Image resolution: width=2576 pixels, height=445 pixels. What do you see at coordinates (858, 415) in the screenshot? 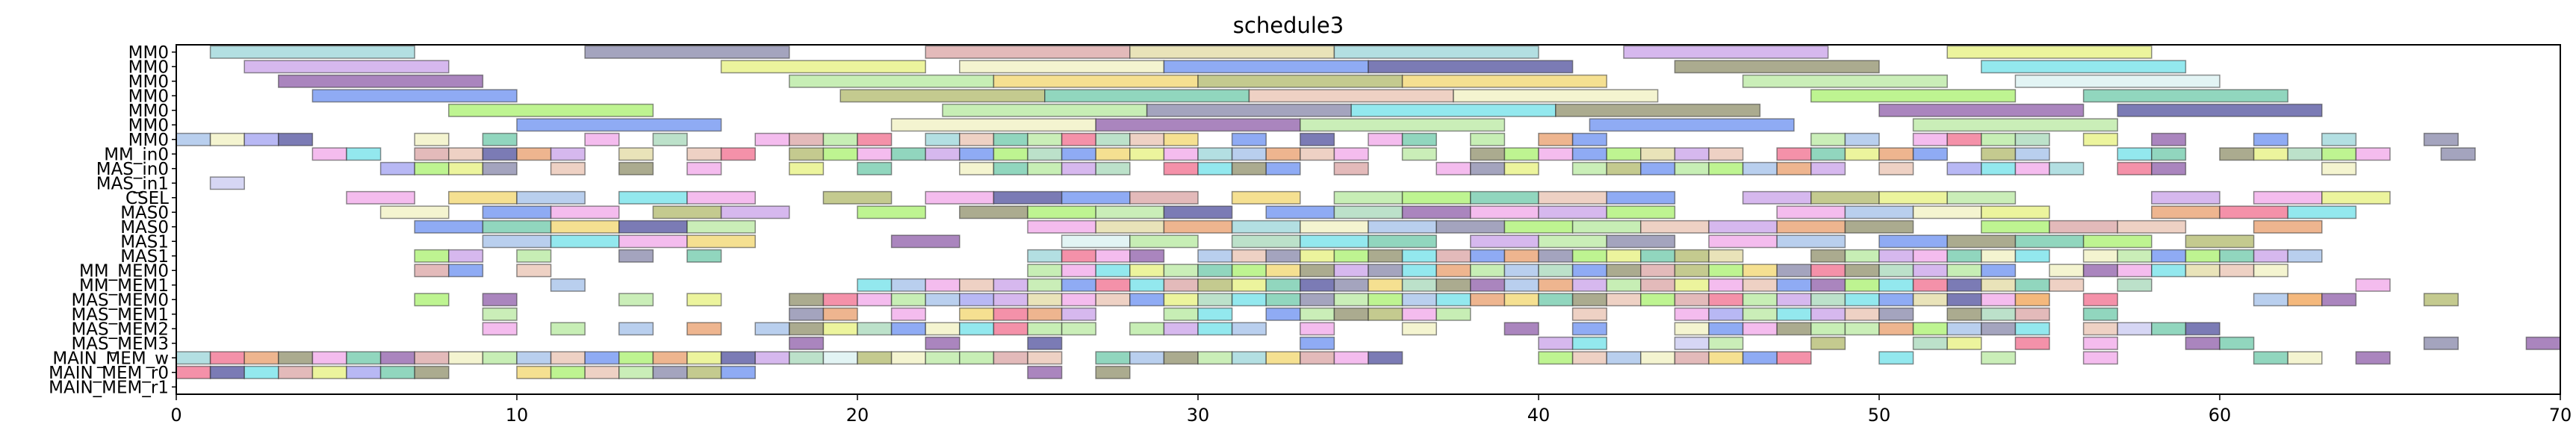
I see `x-tick-label-2: 20` at bounding box center [858, 415].